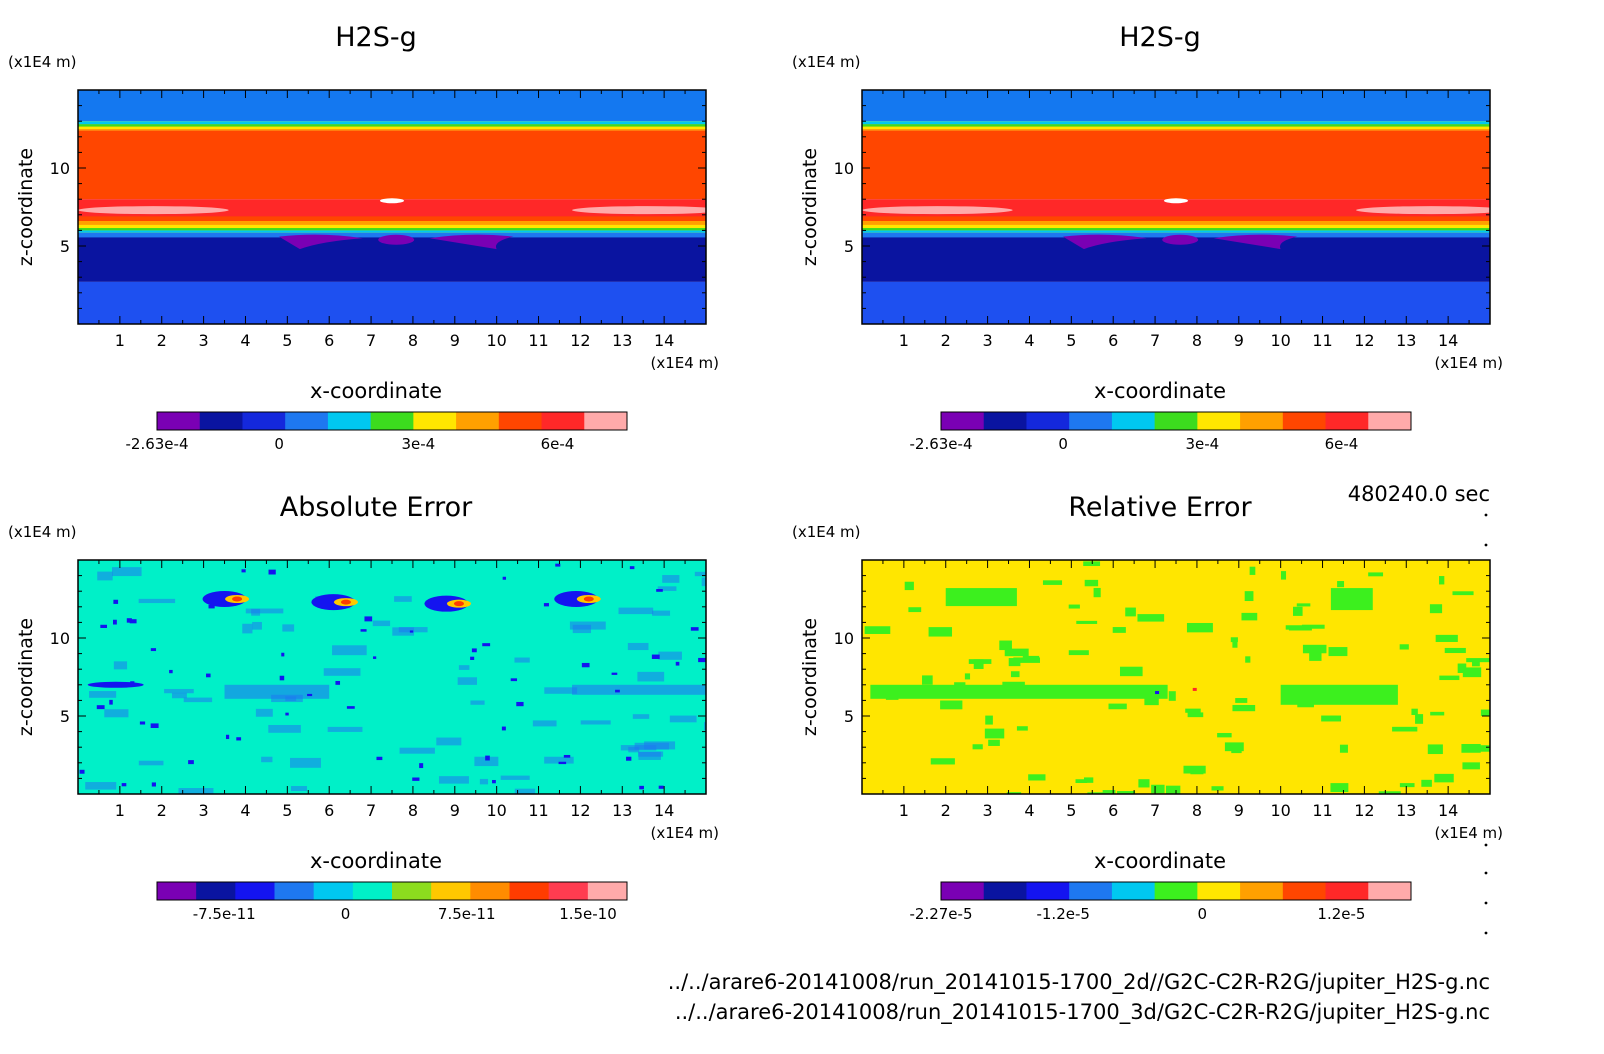  What do you see at coordinates (1071, 810) in the screenshot?
I see `x-tick-label: 5` at bounding box center [1071, 810].